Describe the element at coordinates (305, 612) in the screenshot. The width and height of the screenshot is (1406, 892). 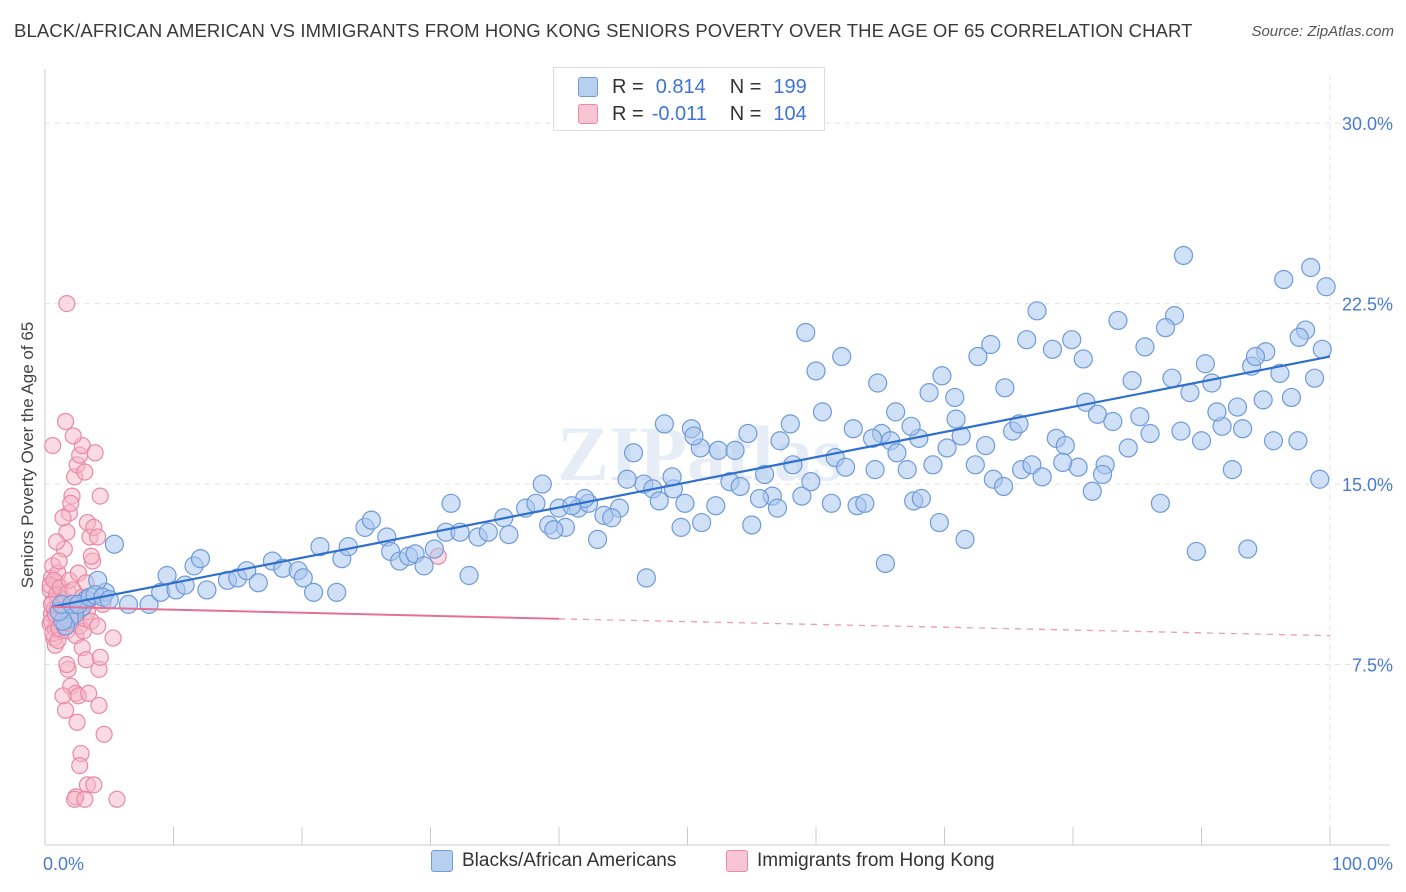
I see `trend-line-hong-kong` at that location.